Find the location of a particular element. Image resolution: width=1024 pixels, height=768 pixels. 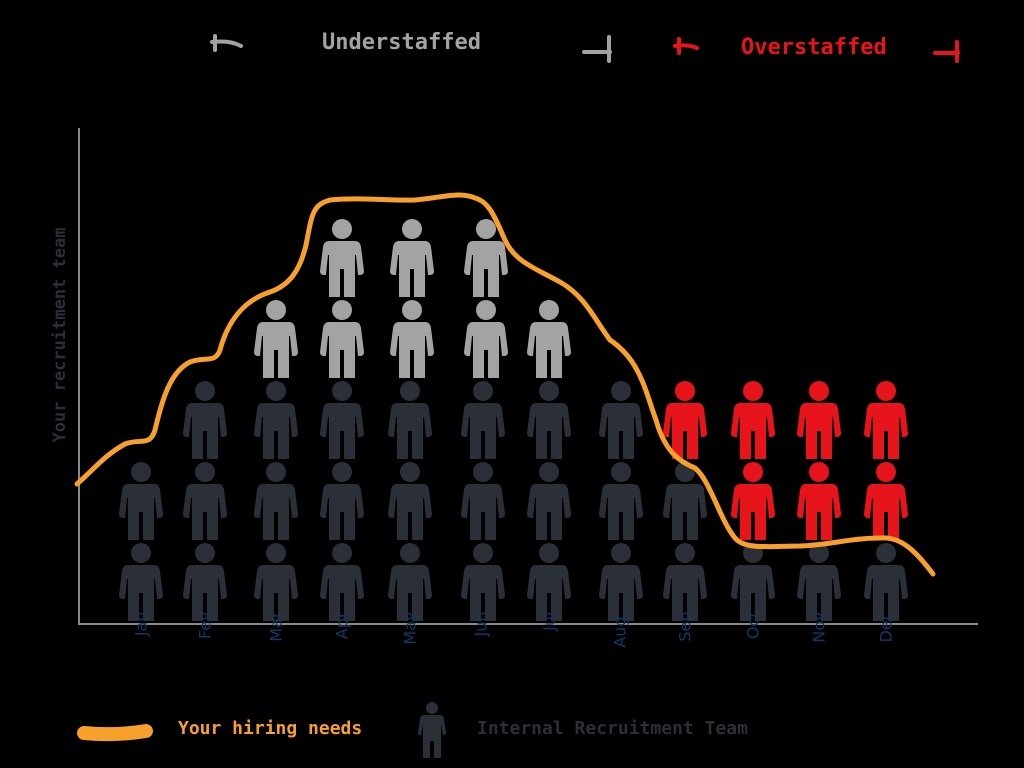

hiring-needs-legend-label: Your hiring needs is located at coordinates (270, 728).